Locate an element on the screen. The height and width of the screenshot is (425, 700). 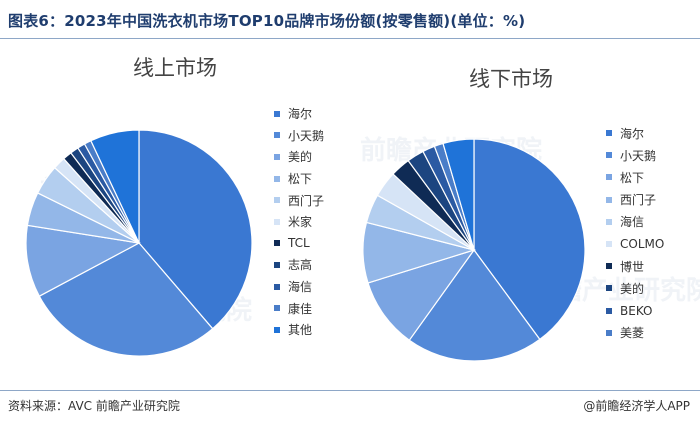
offline-chart-title: 线下市场 is located at coordinates (511, 79).